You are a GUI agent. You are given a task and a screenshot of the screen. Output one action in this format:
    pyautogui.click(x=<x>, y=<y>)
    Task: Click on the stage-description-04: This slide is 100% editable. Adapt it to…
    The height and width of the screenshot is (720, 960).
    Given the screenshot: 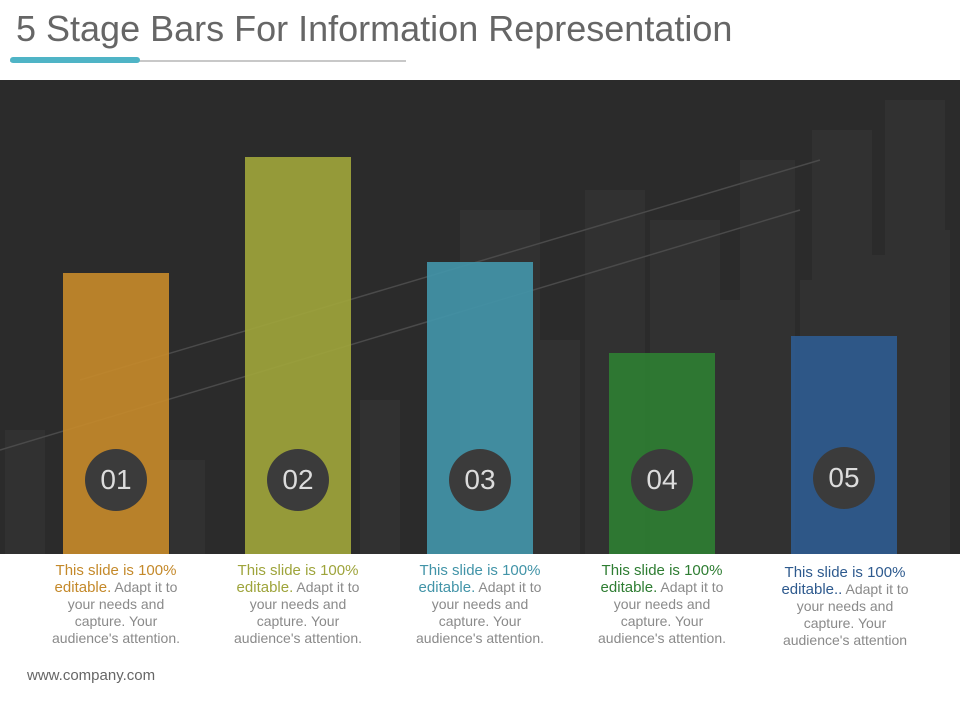 What is the action you would take?
    pyautogui.click(x=662, y=604)
    